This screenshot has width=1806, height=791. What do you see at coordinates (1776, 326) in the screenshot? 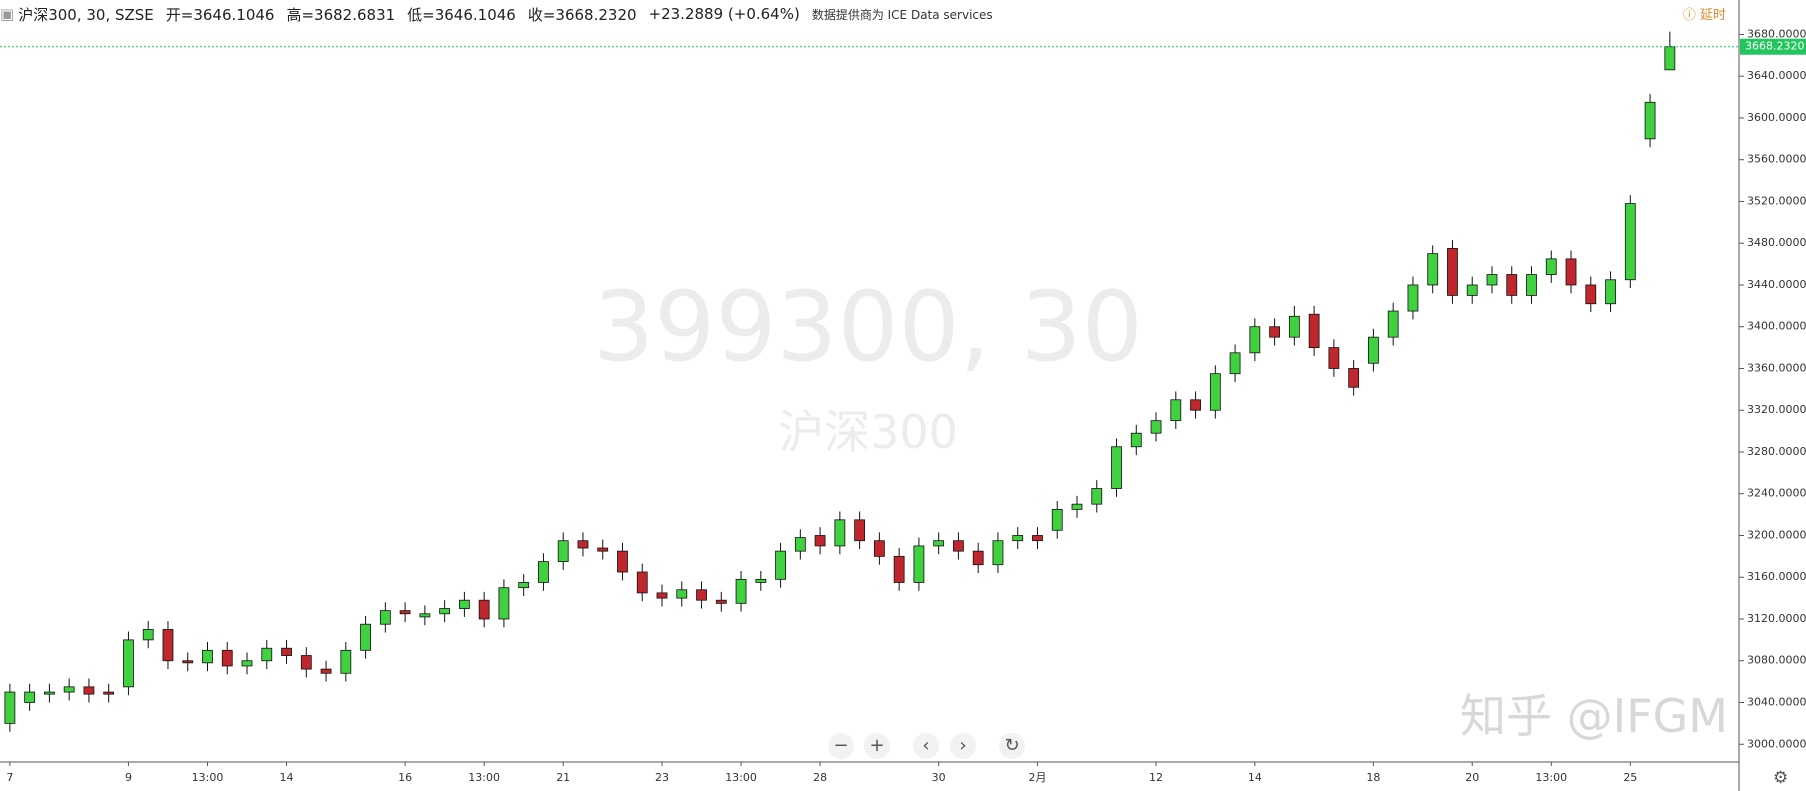
I see `y-tick-label: 3400.0000` at bounding box center [1776, 326].